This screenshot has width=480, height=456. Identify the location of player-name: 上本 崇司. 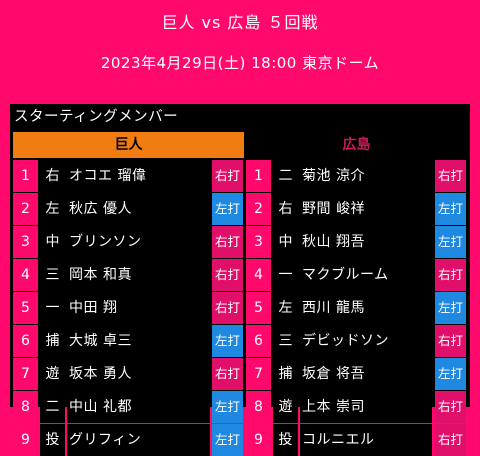
(366, 407).